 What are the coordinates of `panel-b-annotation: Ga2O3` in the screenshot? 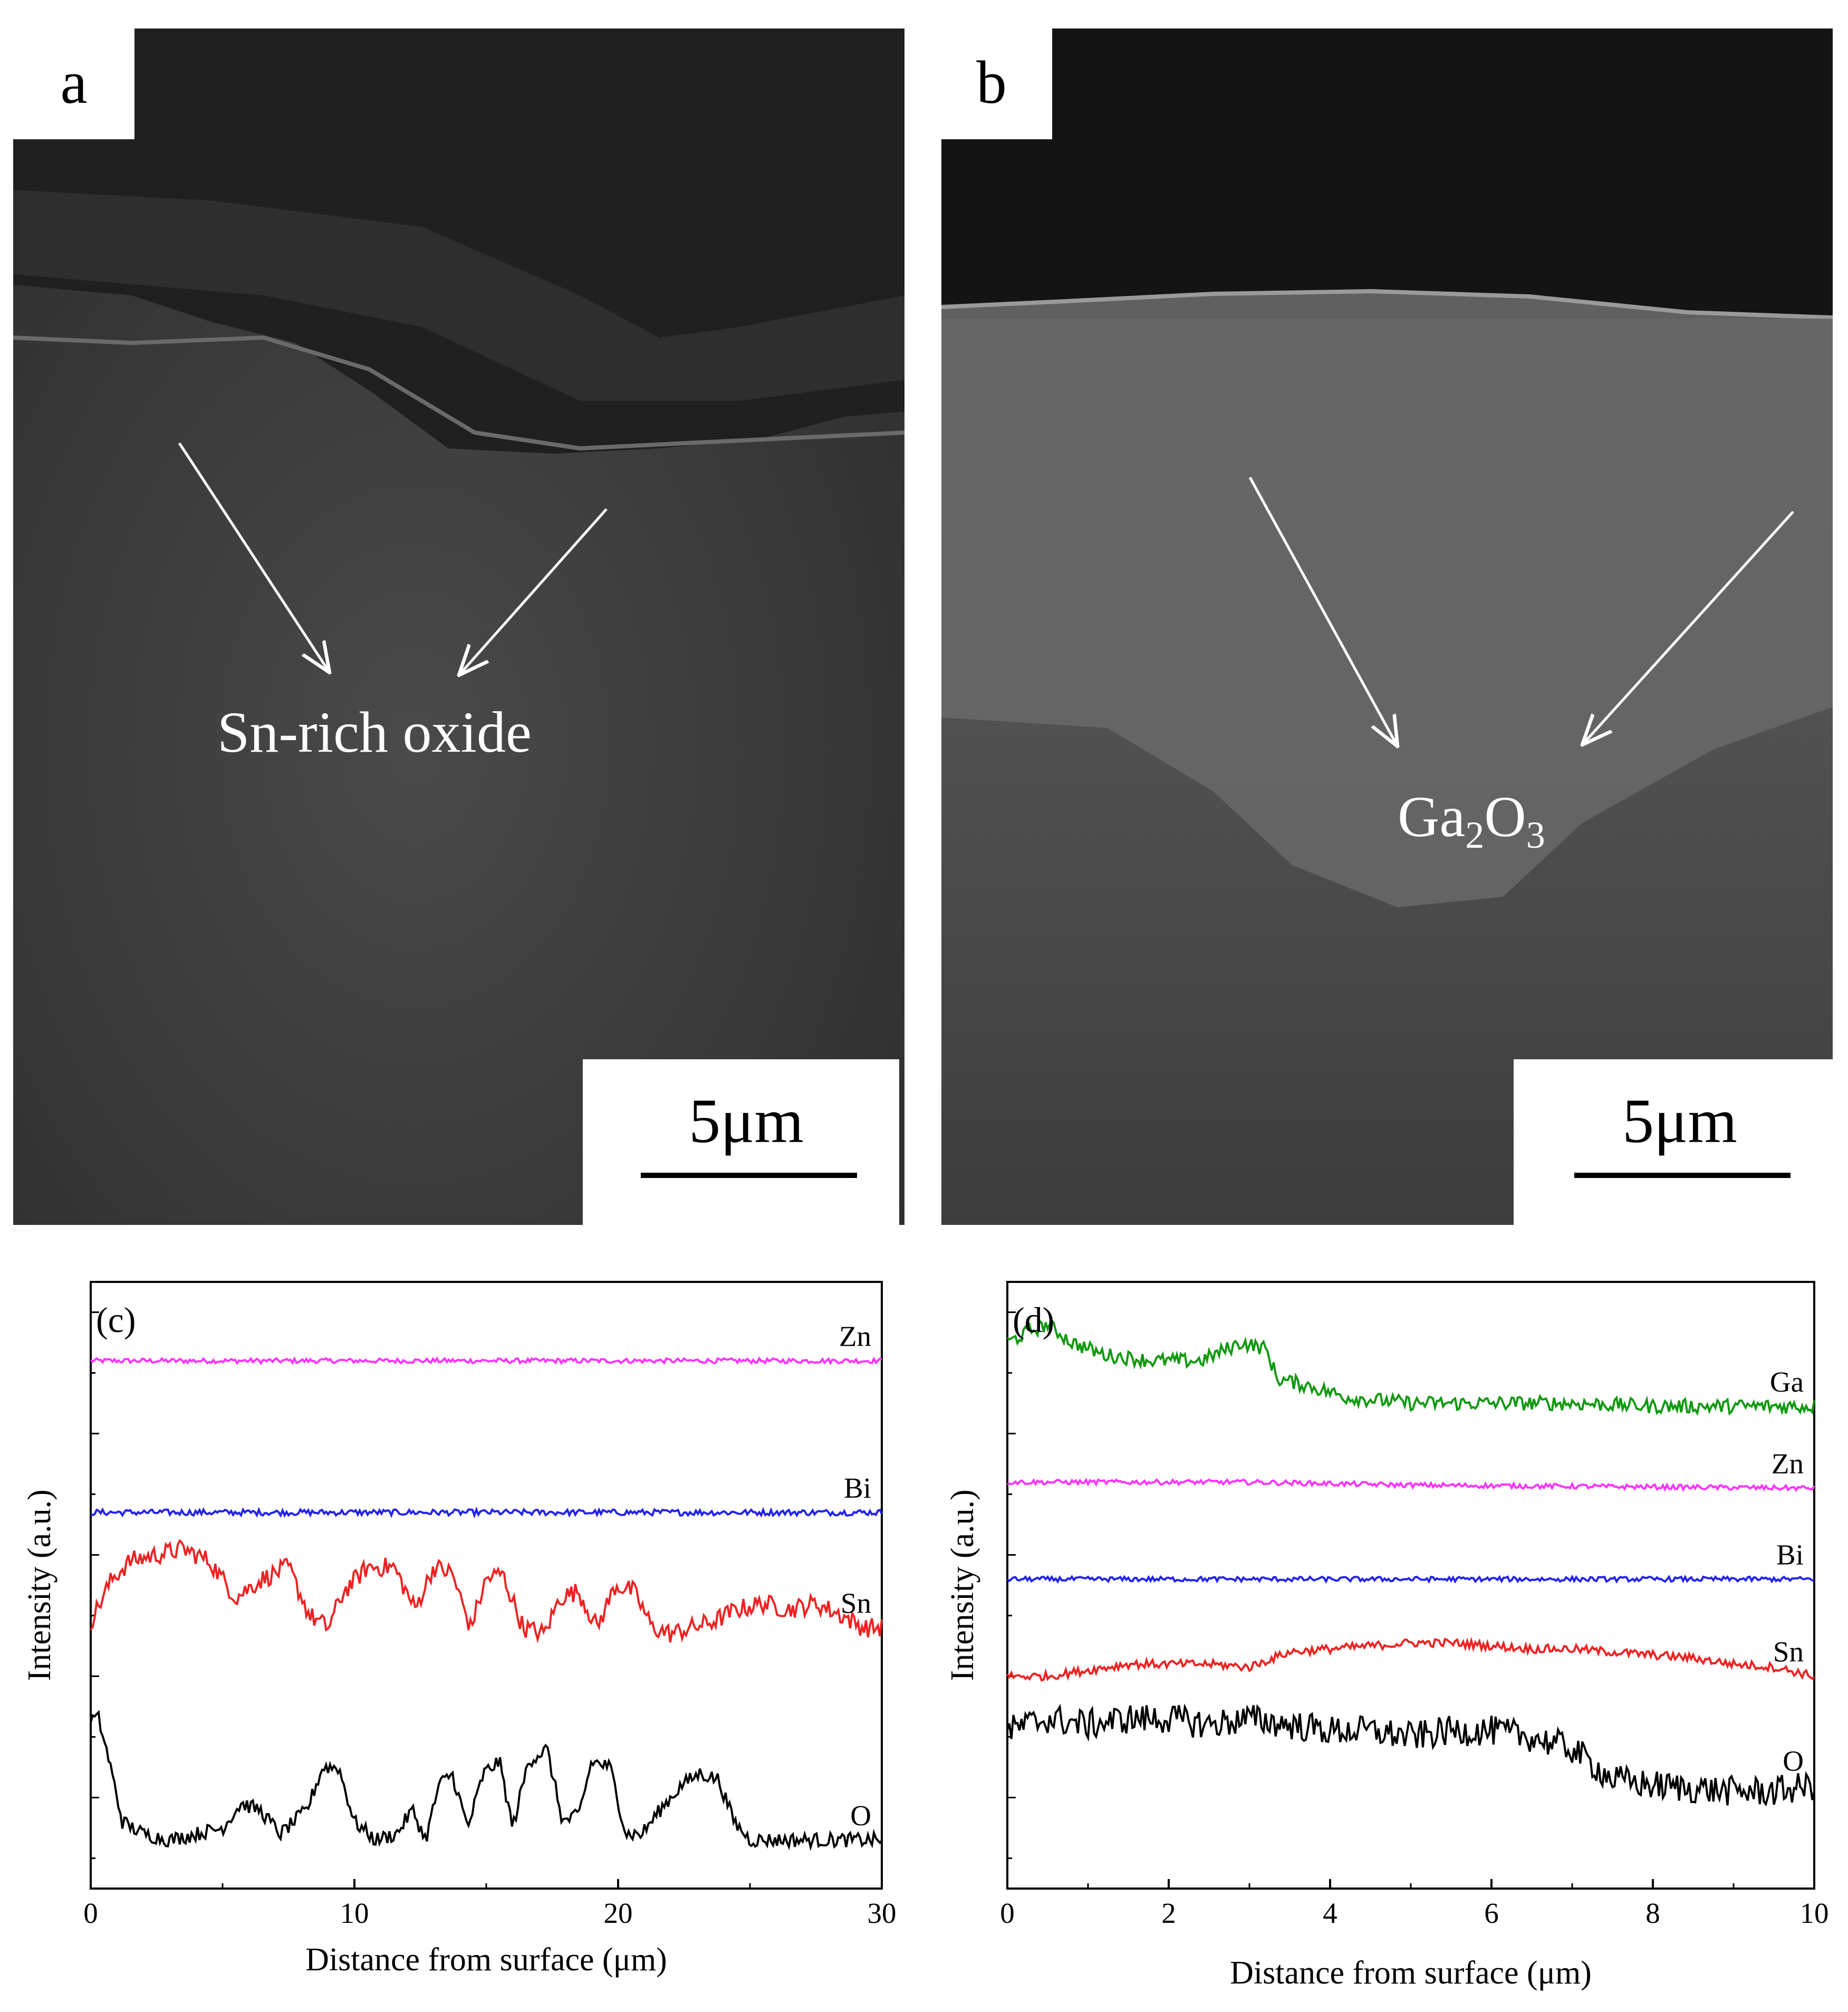 It's located at (1471, 820).